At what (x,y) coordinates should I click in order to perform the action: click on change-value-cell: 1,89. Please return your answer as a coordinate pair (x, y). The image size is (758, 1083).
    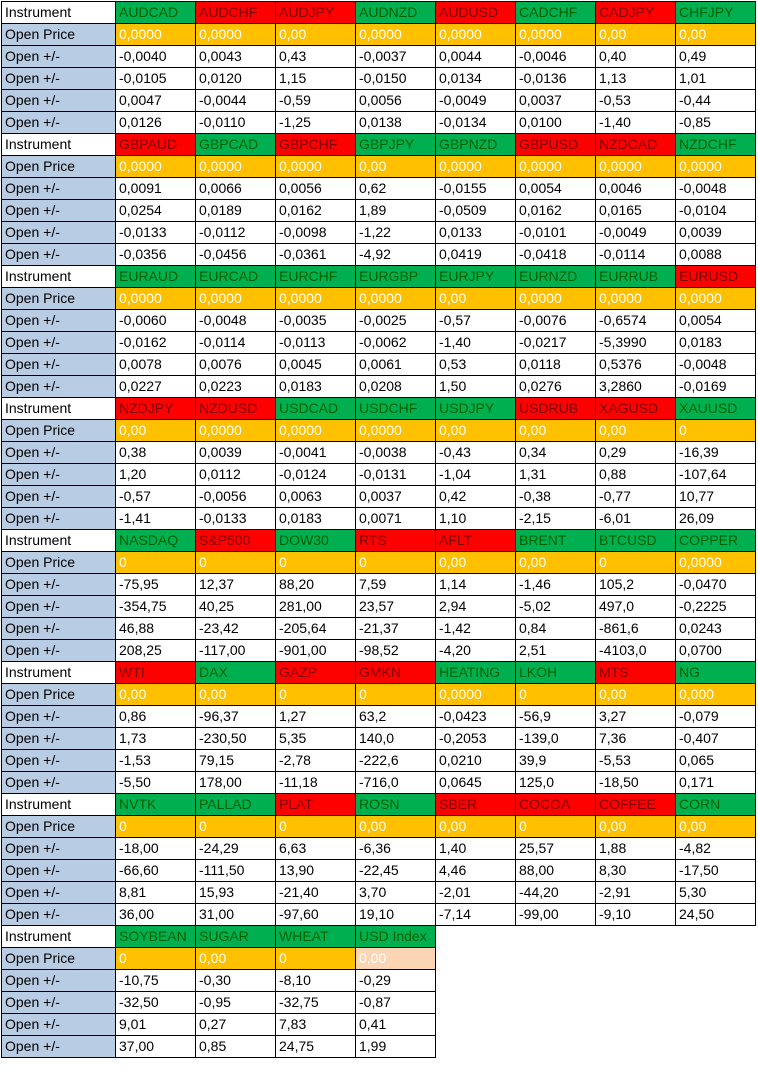
    Looking at the image, I should click on (395, 210).